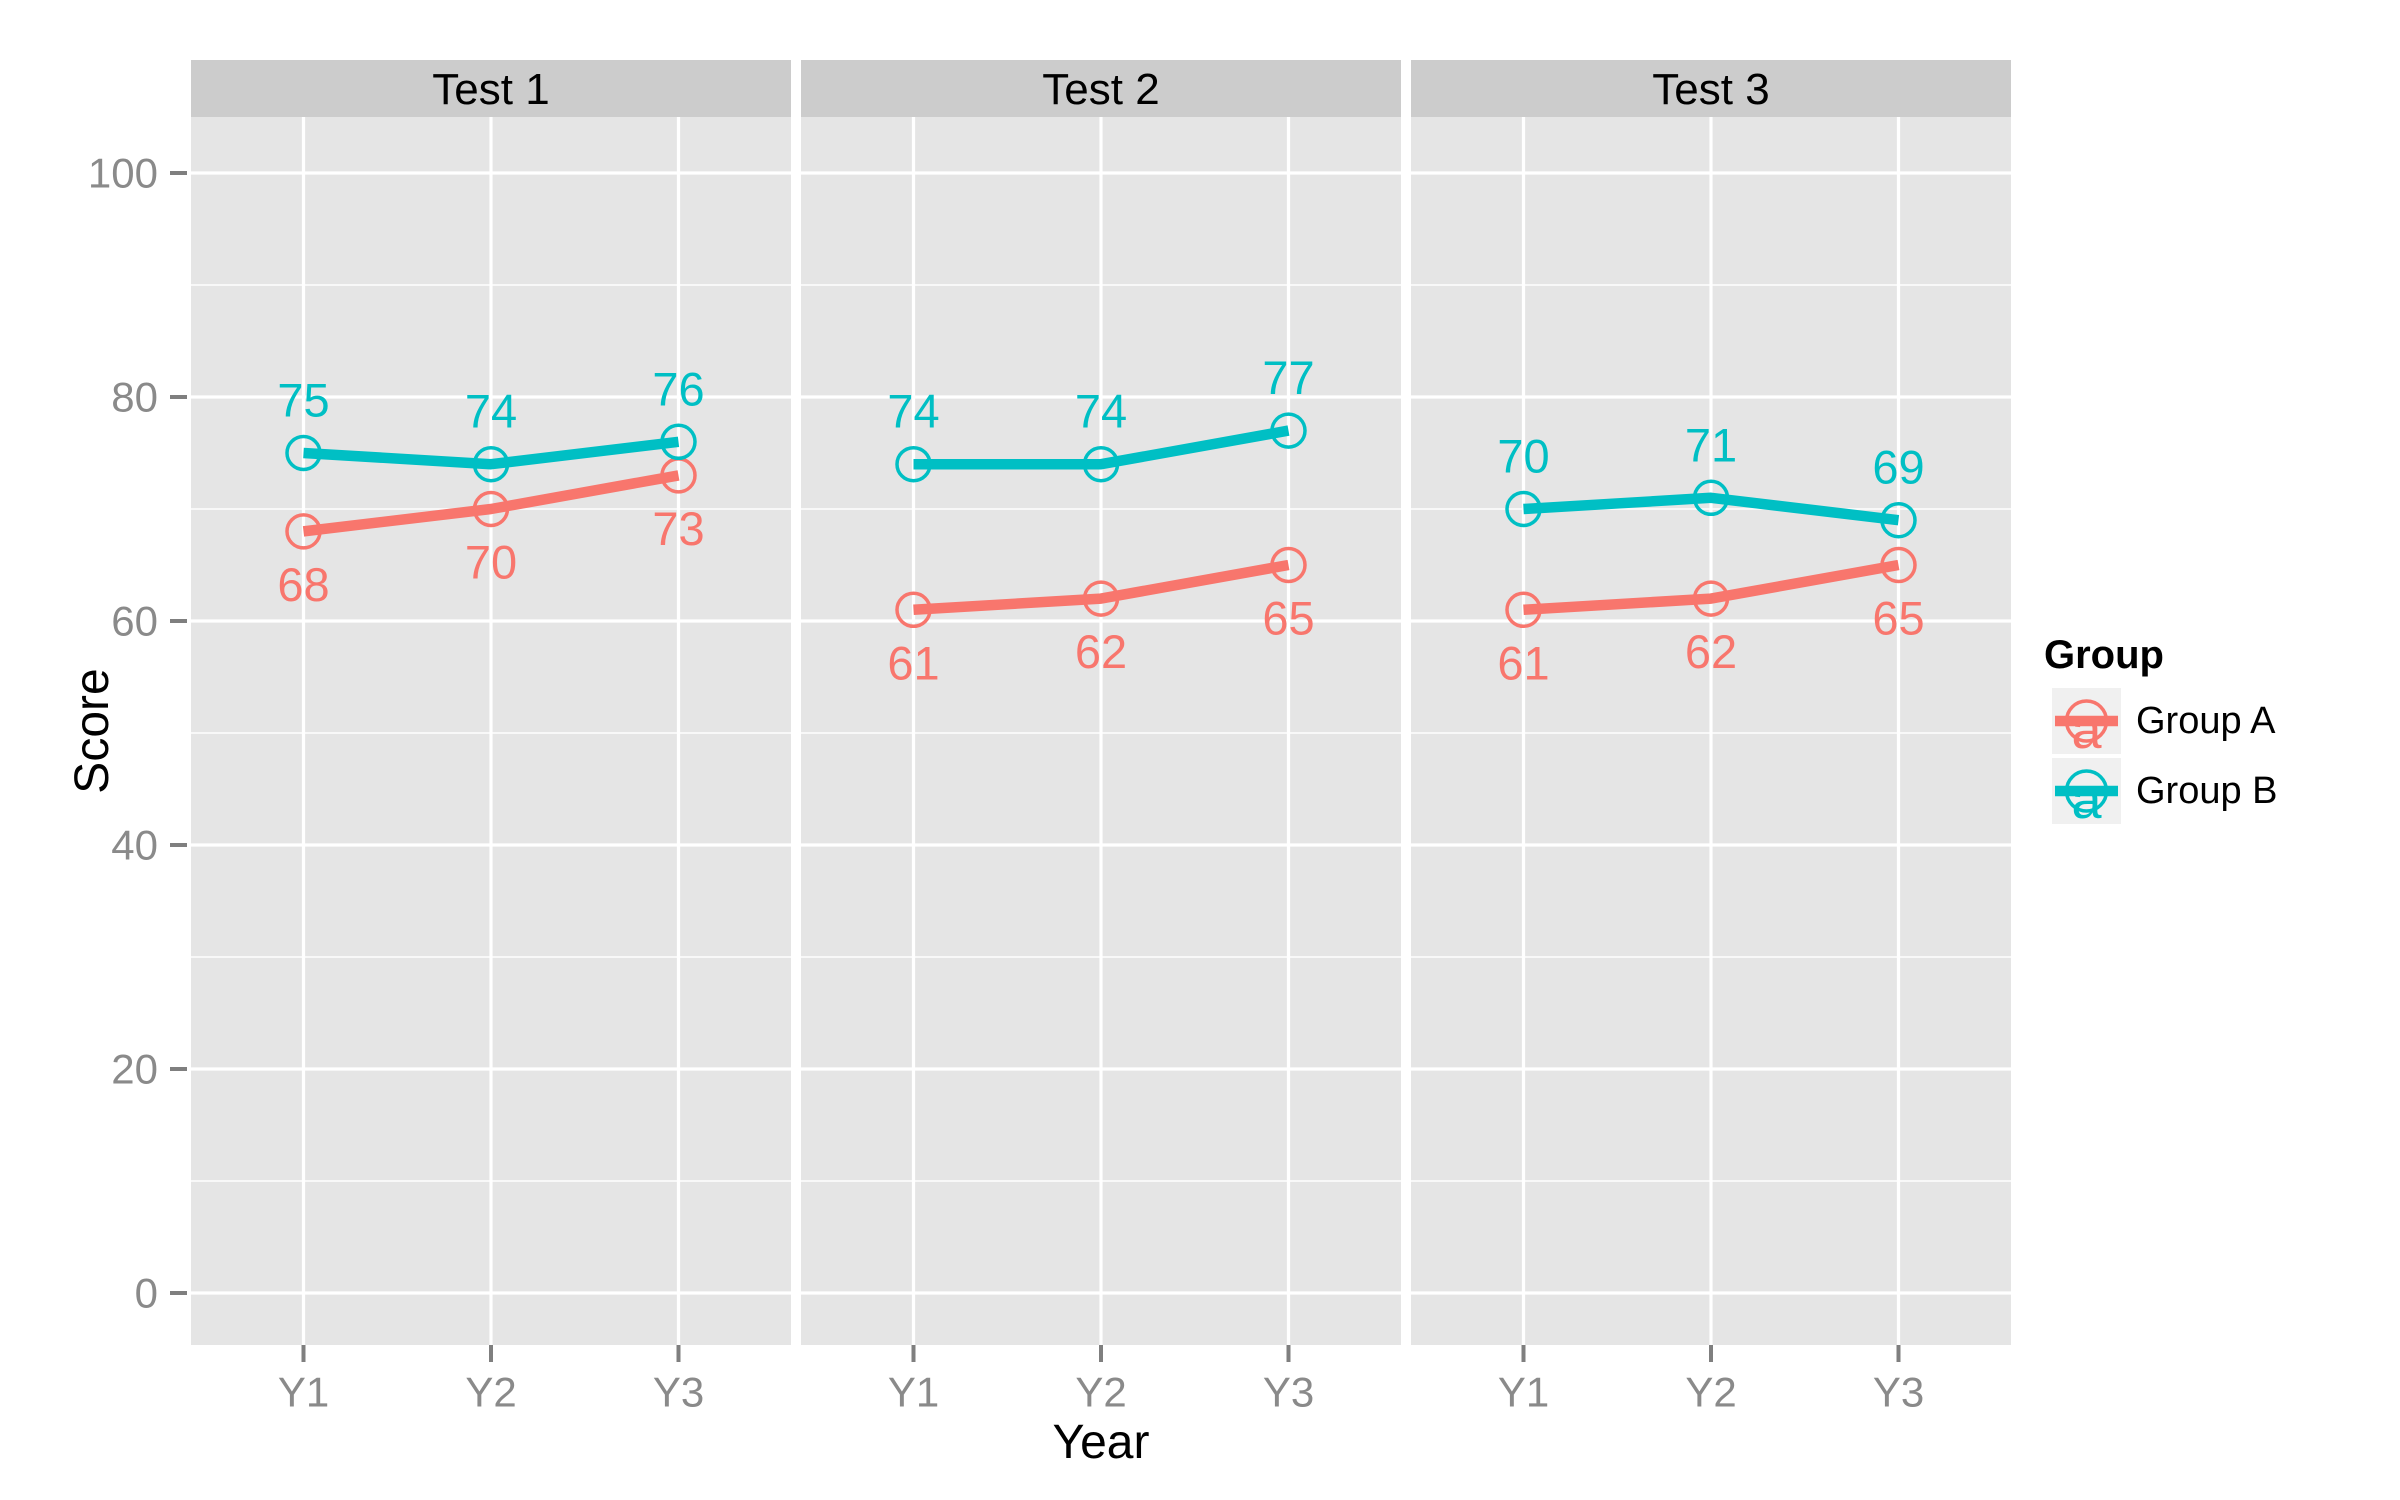  What do you see at coordinates (134, 621) in the screenshot?
I see `y-tick-label: 60` at bounding box center [134, 621].